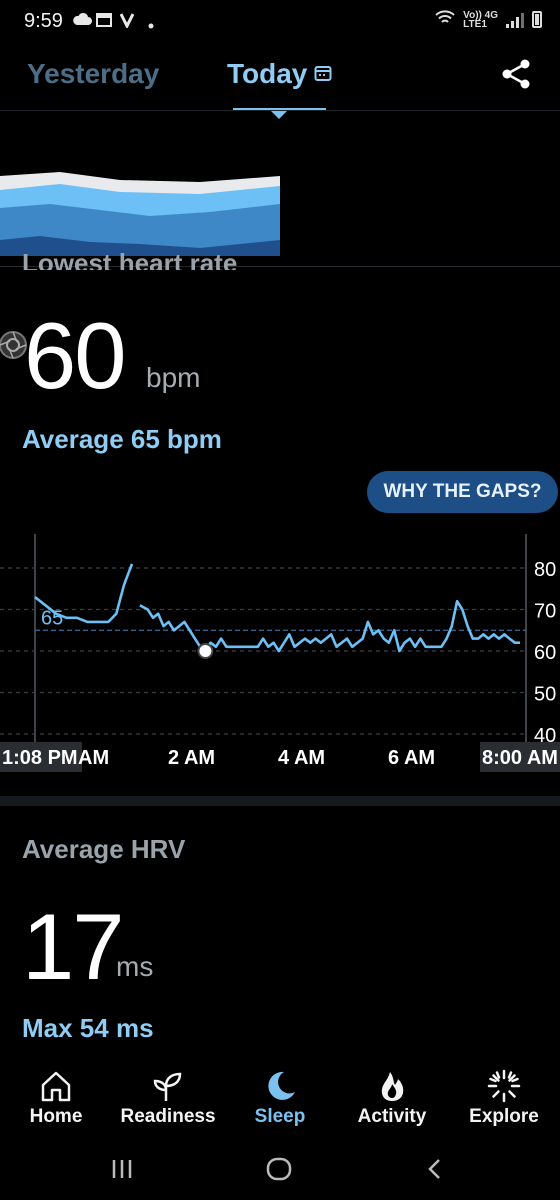  I want to click on tab-today: Today, so click(267, 73).